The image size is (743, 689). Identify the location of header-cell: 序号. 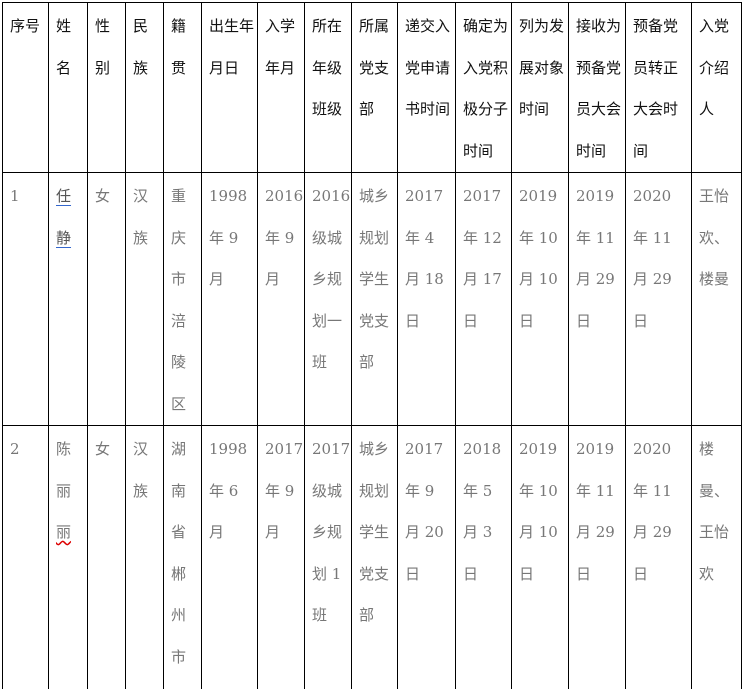
(26, 88).